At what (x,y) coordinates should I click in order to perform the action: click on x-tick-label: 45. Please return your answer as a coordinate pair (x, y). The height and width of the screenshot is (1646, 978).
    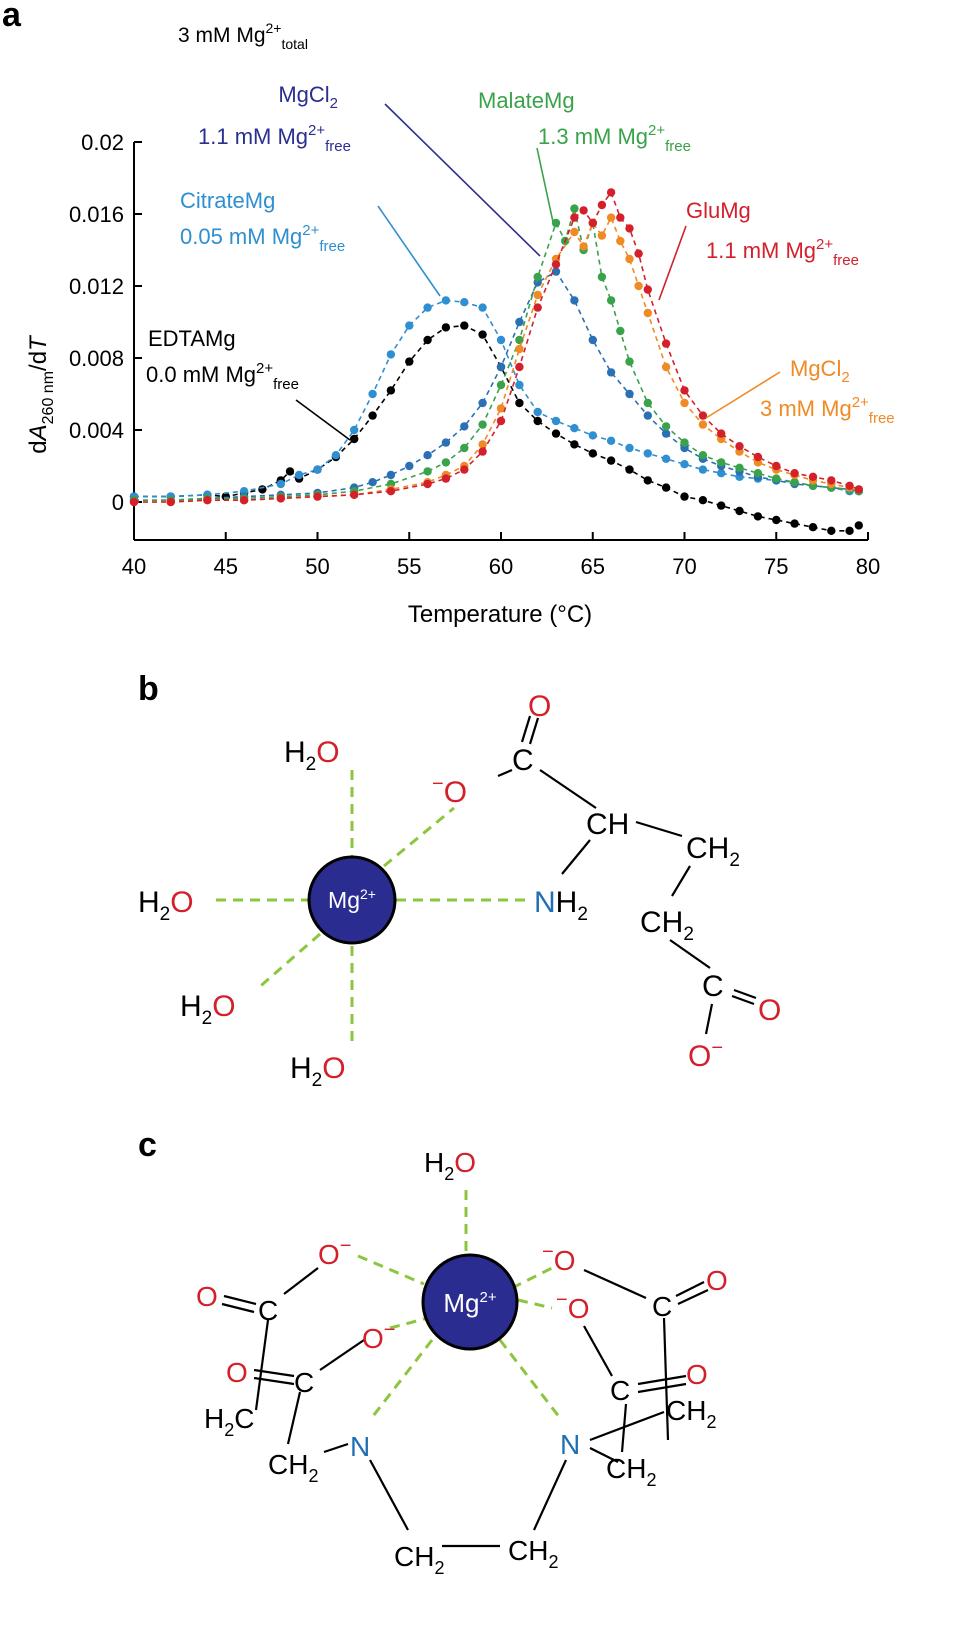
    Looking at the image, I should click on (226, 566).